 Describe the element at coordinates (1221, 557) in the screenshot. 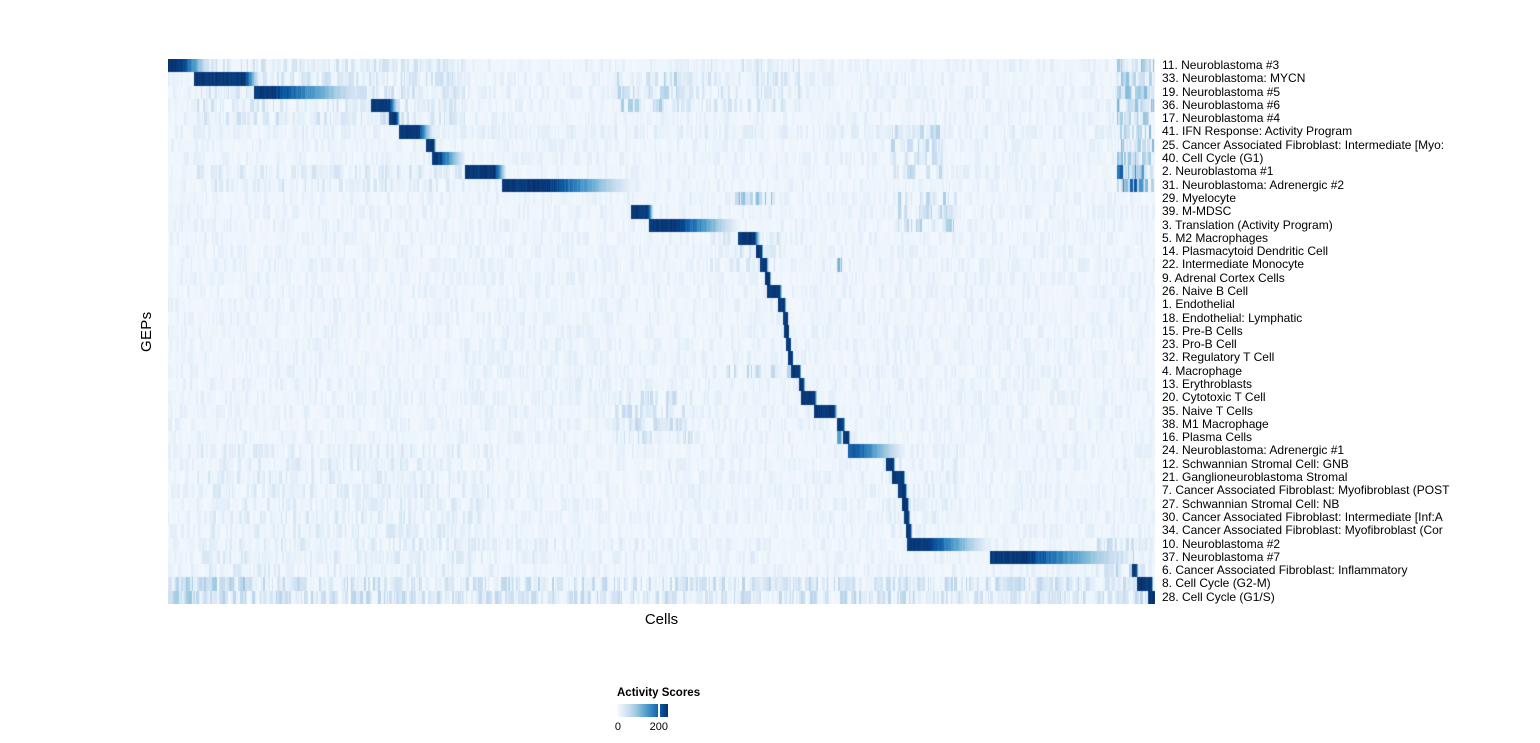

I see `row-label: 37. Neuroblastoma #7` at that location.